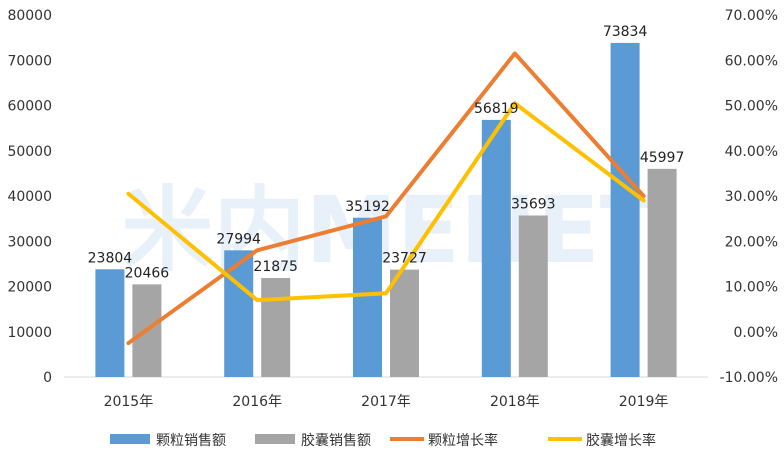 The image size is (784, 464). What do you see at coordinates (515, 402) in the screenshot?
I see `x-tick-label: 2018年` at bounding box center [515, 402].